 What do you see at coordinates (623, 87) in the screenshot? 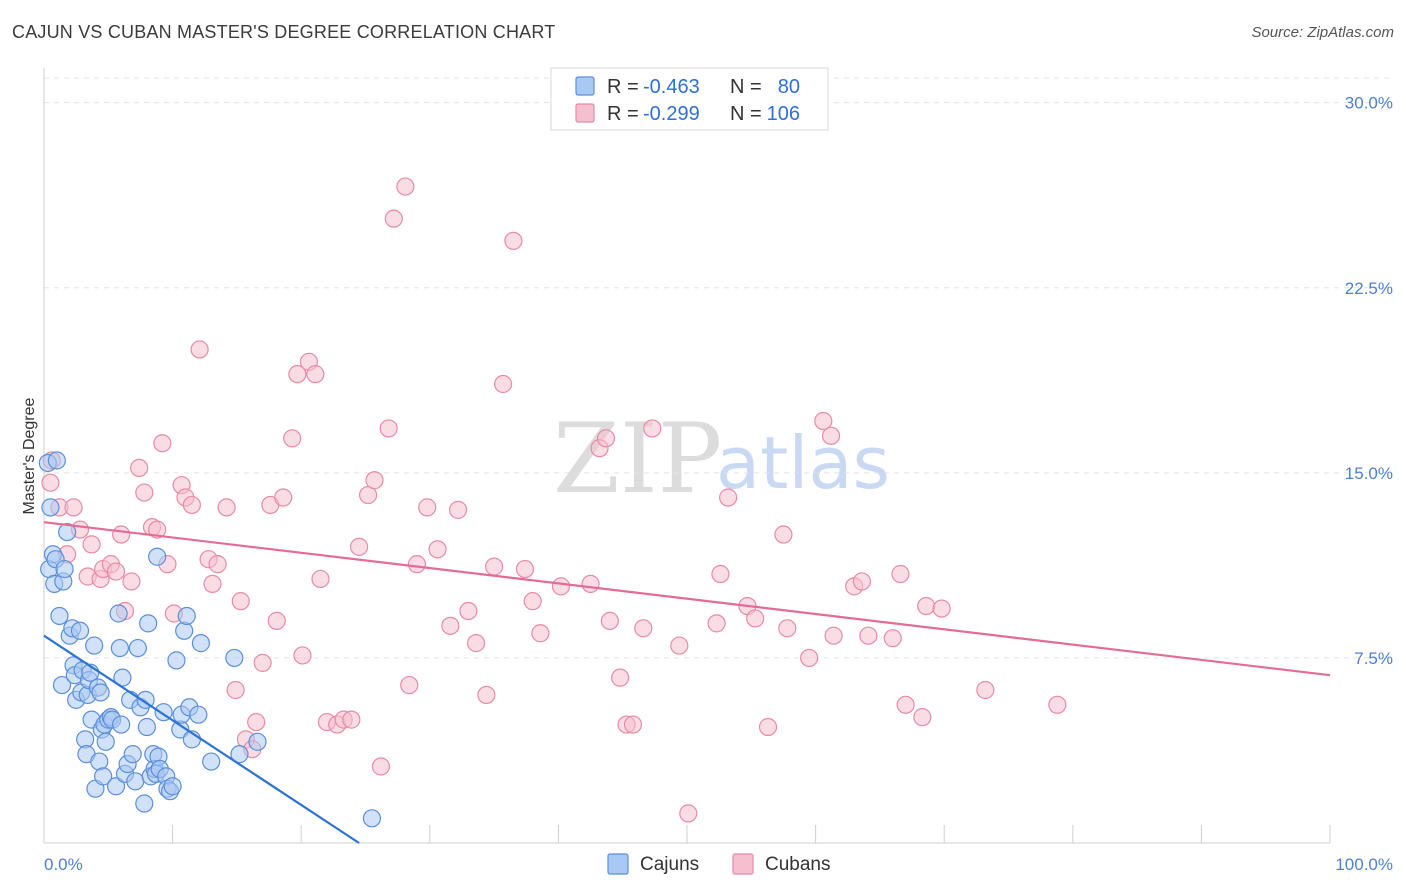
I see `legend-cajuns-r-label: R =` at bounding box center [623, 87].